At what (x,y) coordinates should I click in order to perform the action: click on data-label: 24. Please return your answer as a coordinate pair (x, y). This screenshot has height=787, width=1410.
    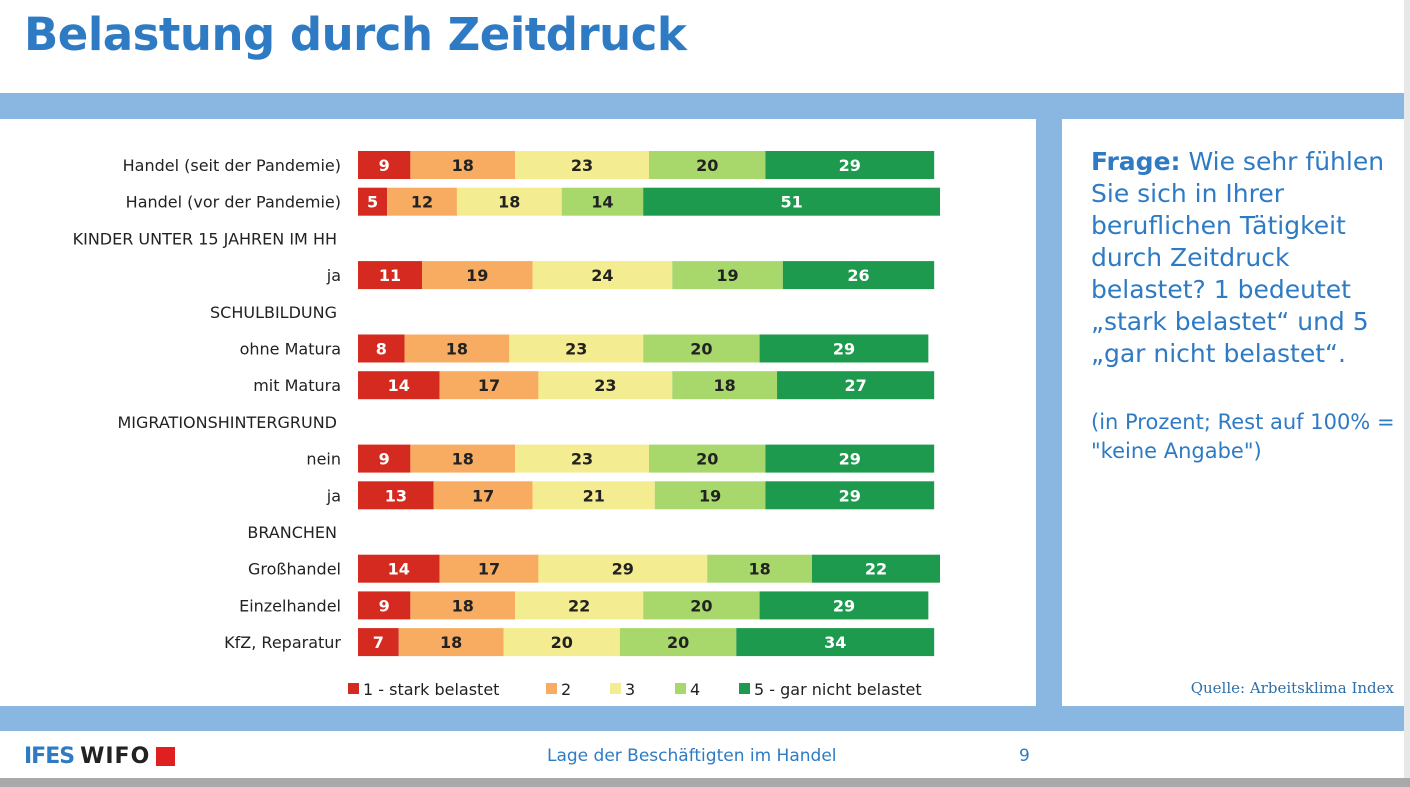
    Looking at the image, I should click on (602, 275).